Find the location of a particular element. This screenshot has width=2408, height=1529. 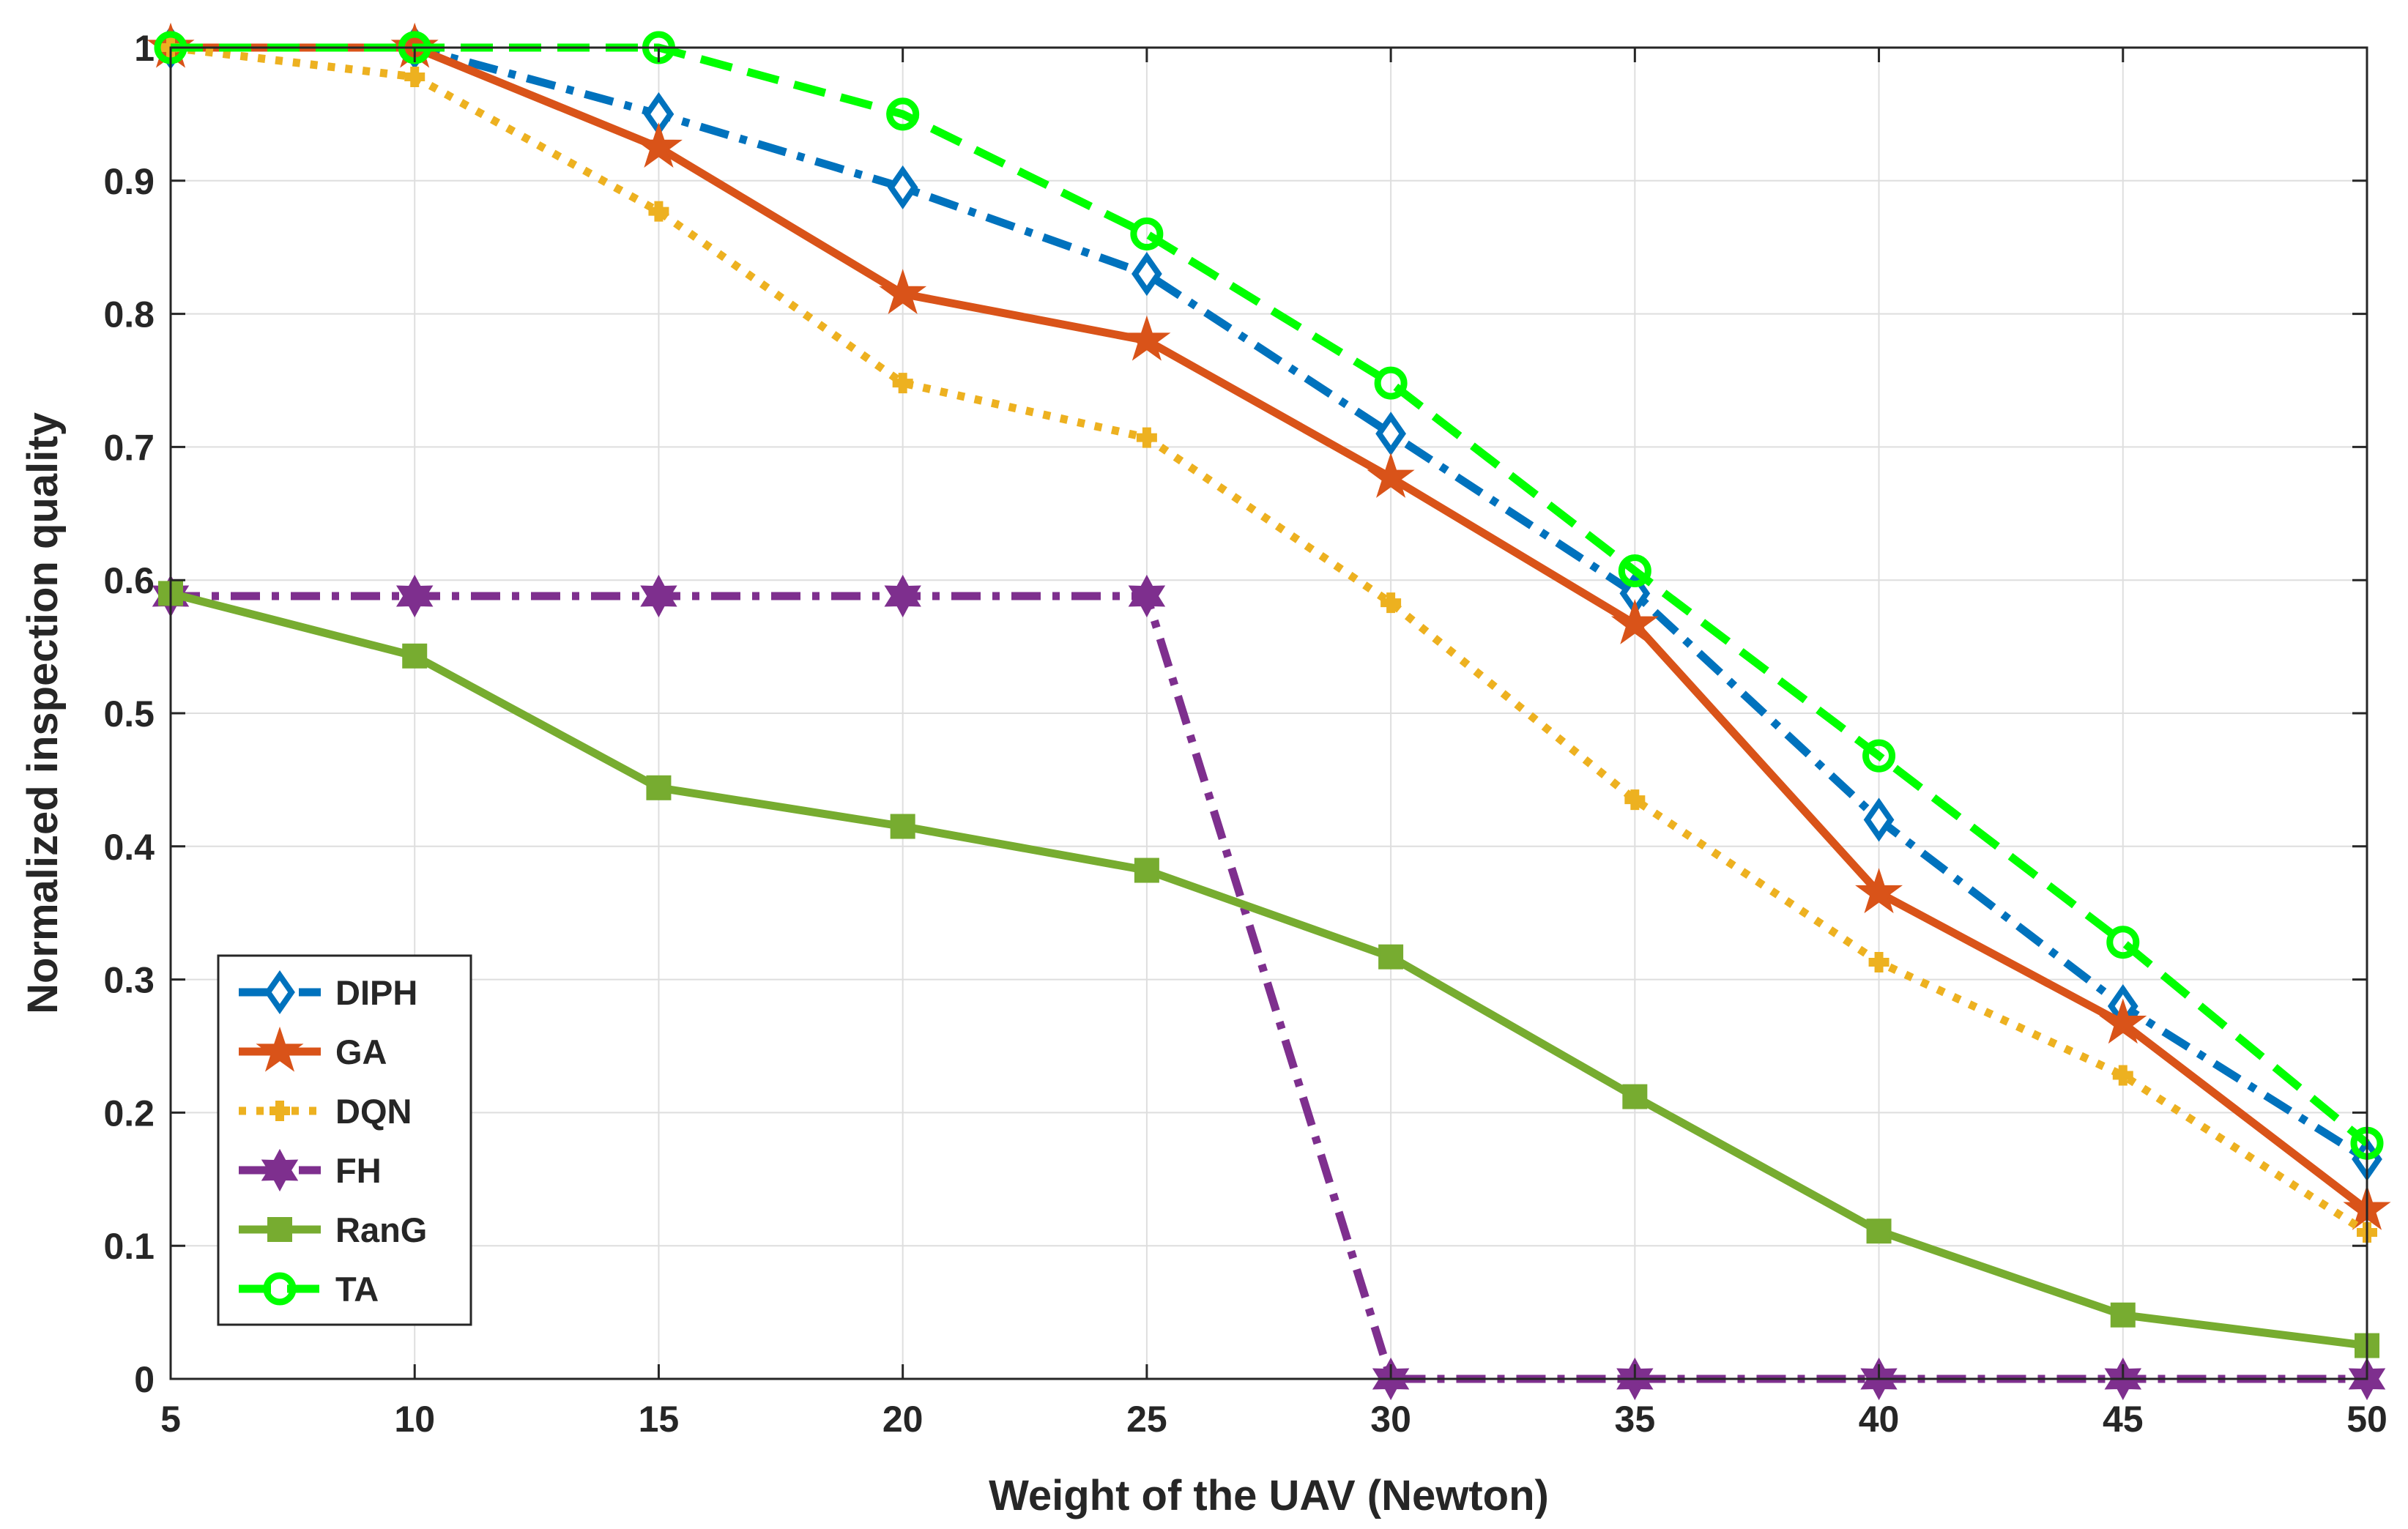

y-tick-label: 0.5 is located at coordinates (129, 713).